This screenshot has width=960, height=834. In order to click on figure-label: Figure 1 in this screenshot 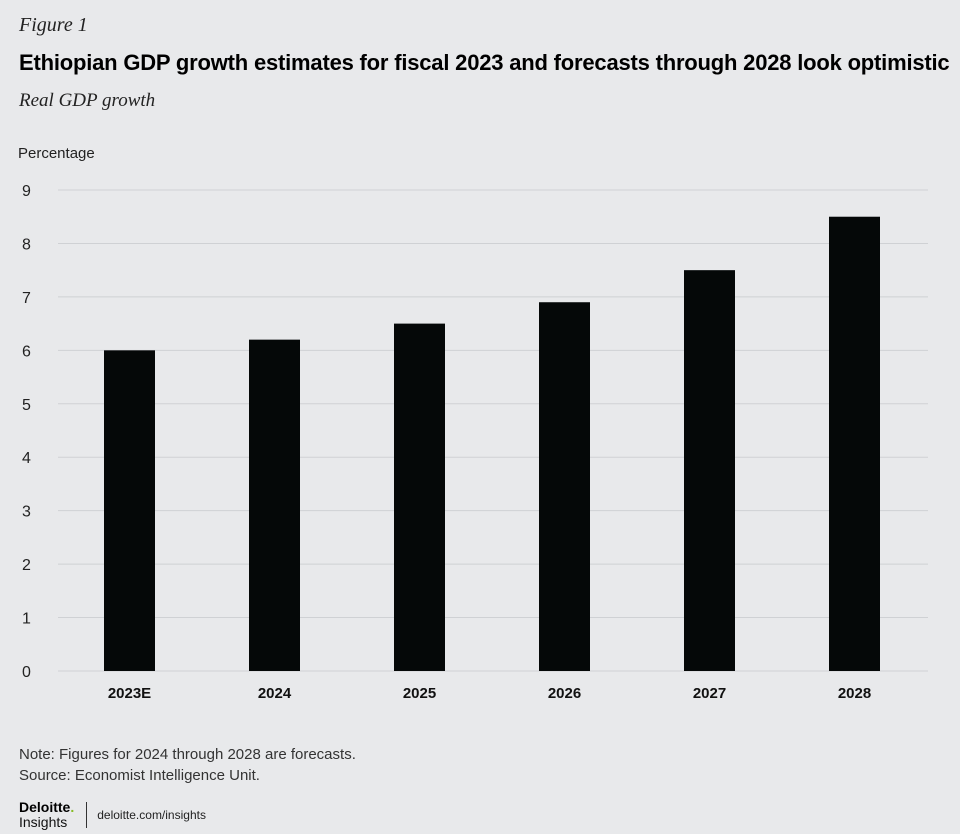, I will do `click(53, 25)`.